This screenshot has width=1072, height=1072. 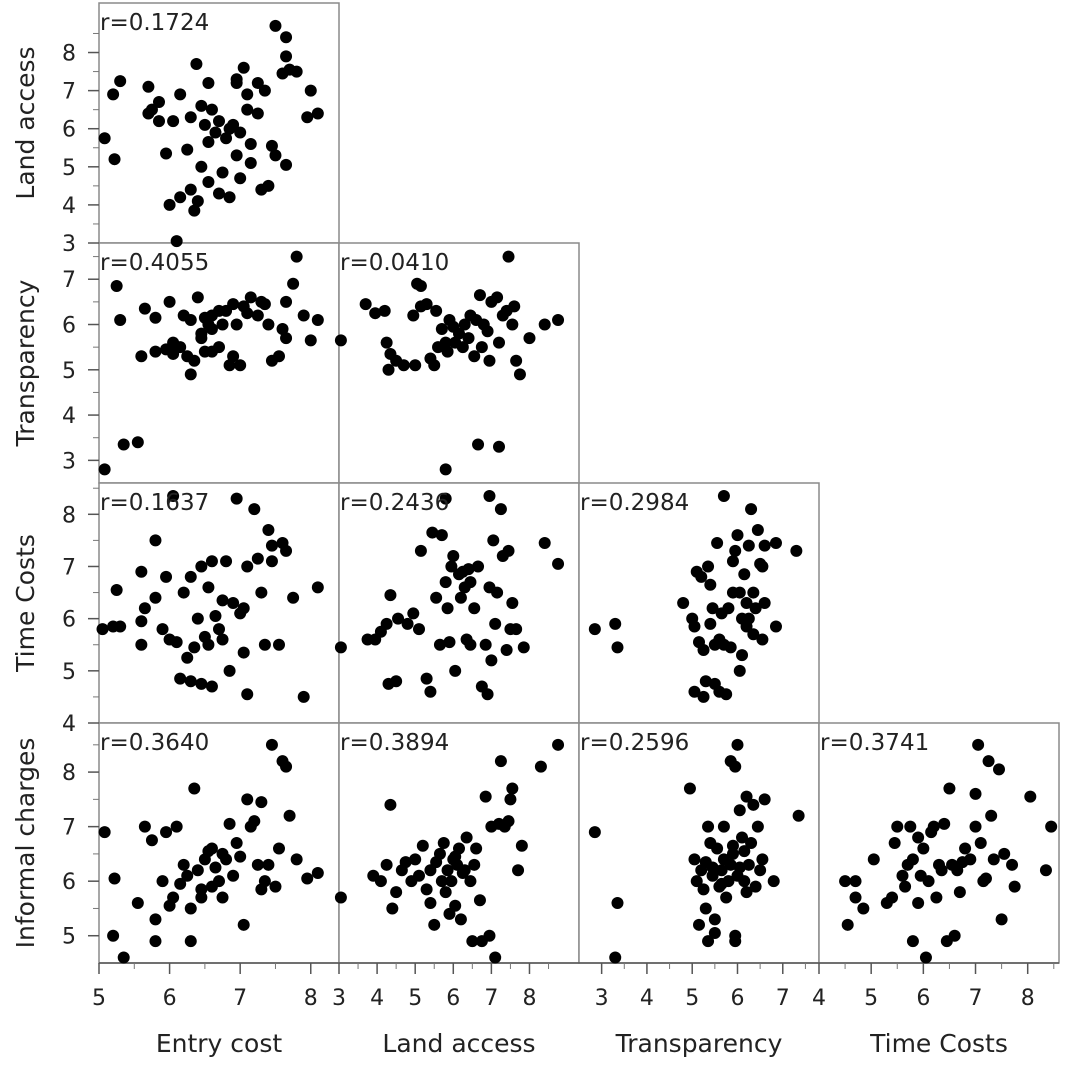 What do you see at coordinates (871, 998) in the screenshot?
I see `x-tick-label-time-costs: 5` at bounding box center [871, 998].